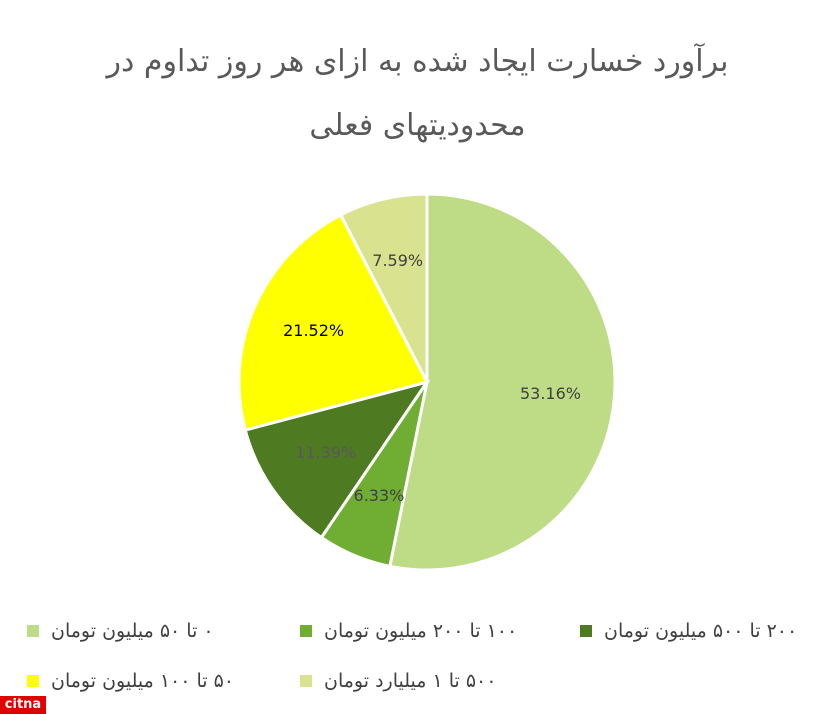 The image size is (835, 714). I want to click on data-label: 21.52%, so click(313, 330).